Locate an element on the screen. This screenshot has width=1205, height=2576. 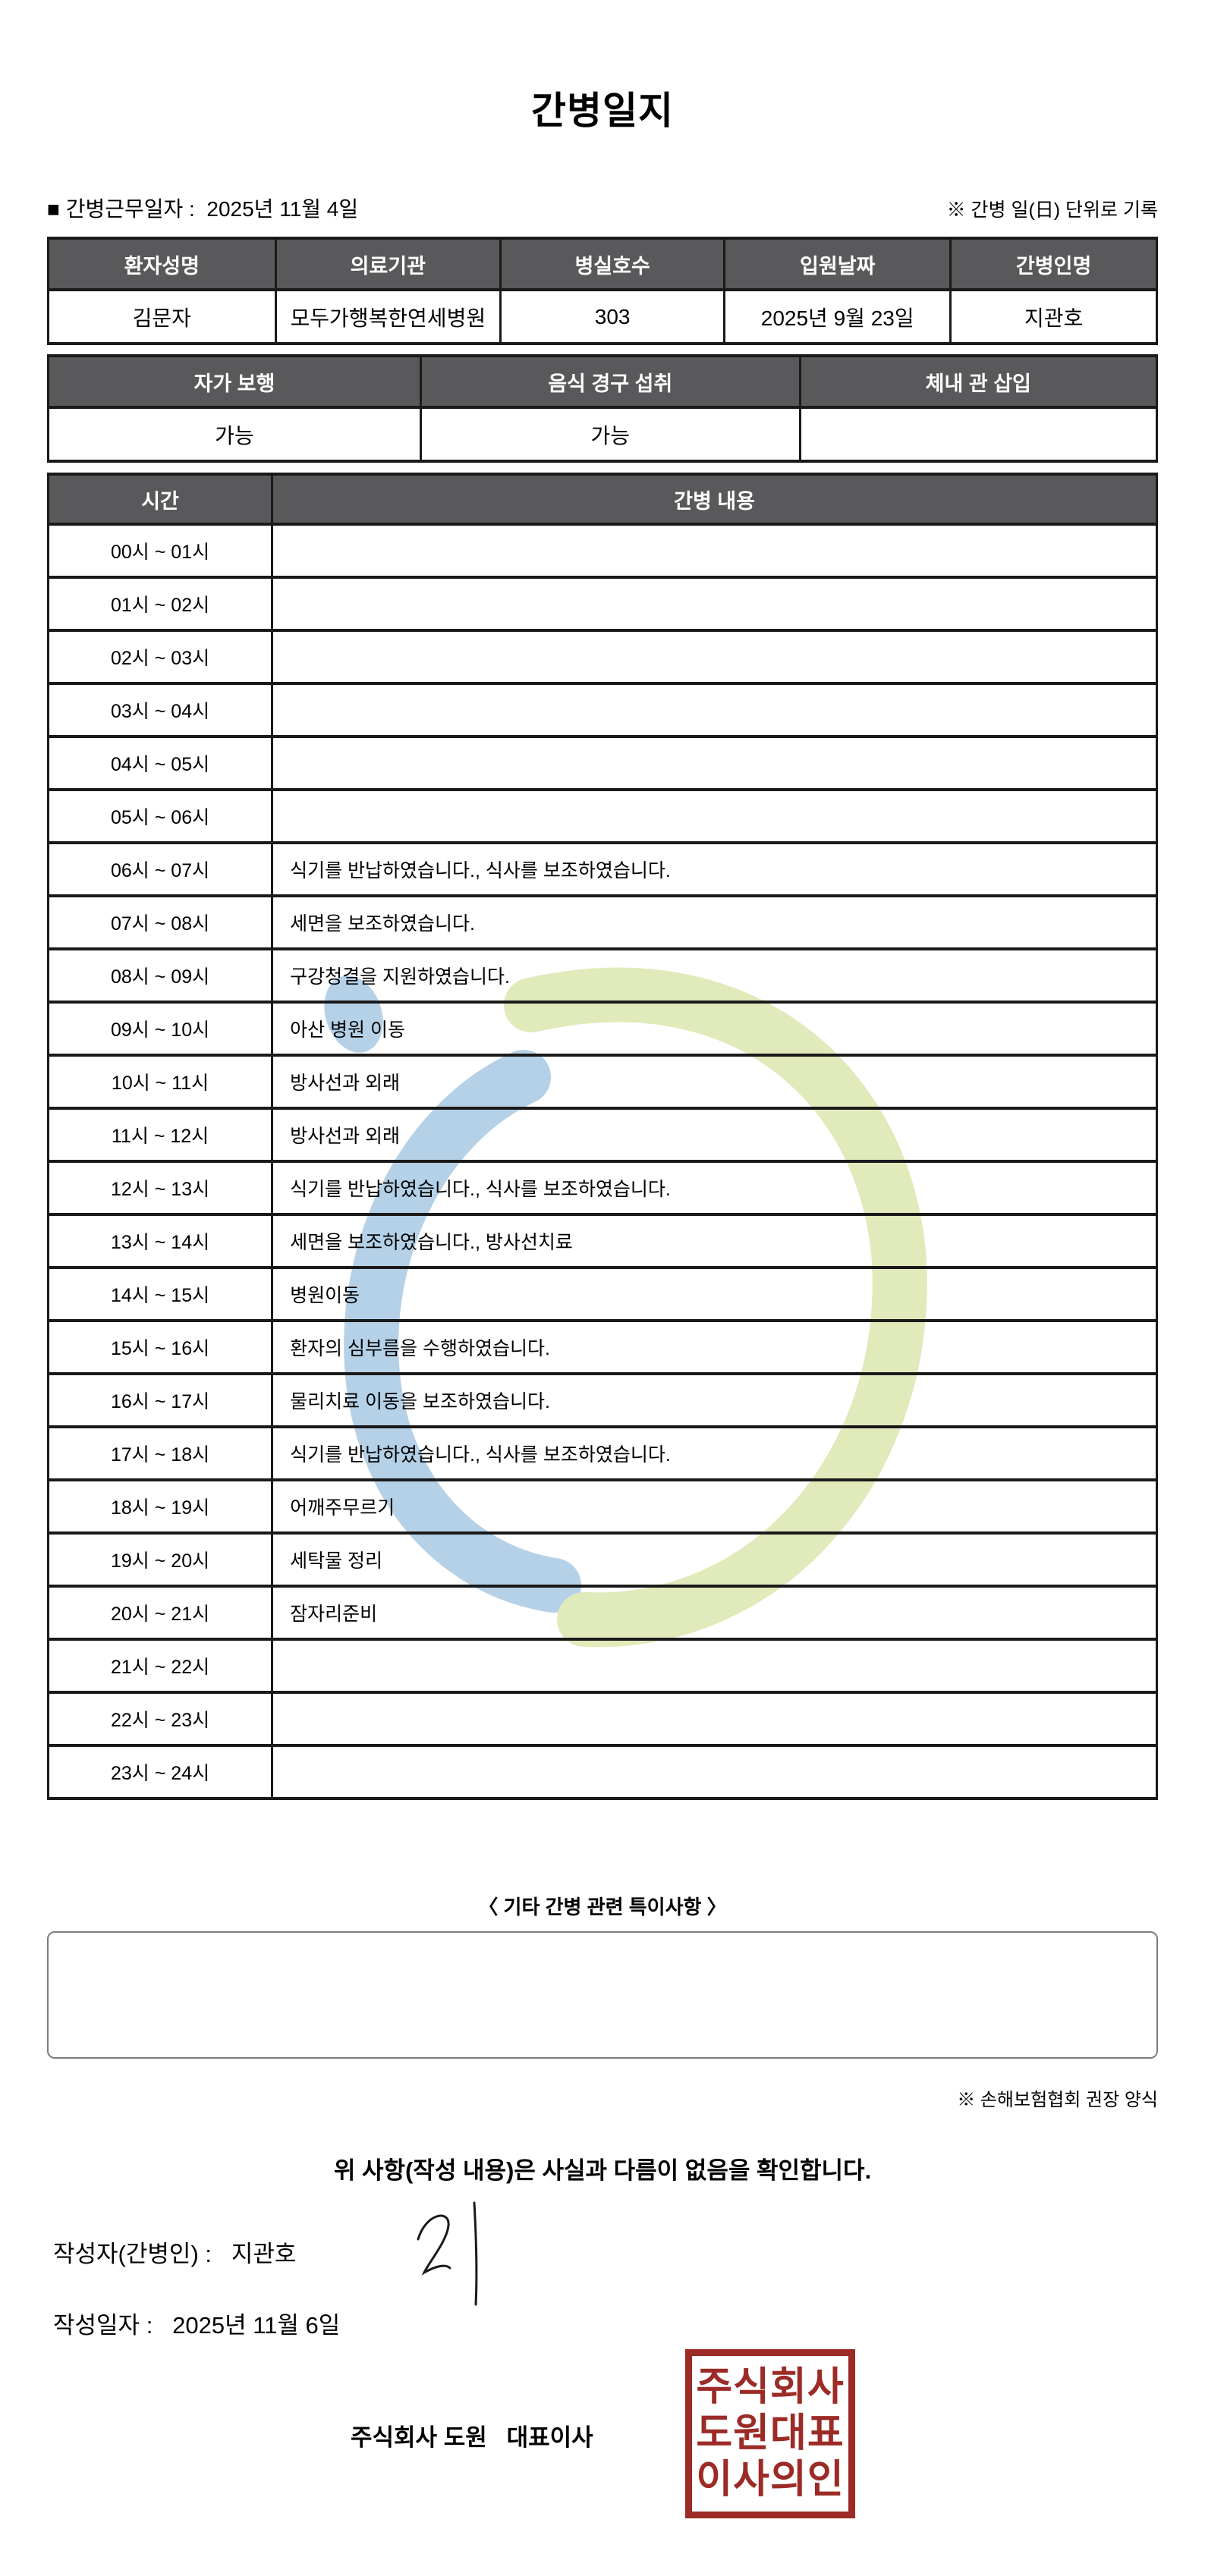
time-header: 시간 is located at coordinates (160, 499).